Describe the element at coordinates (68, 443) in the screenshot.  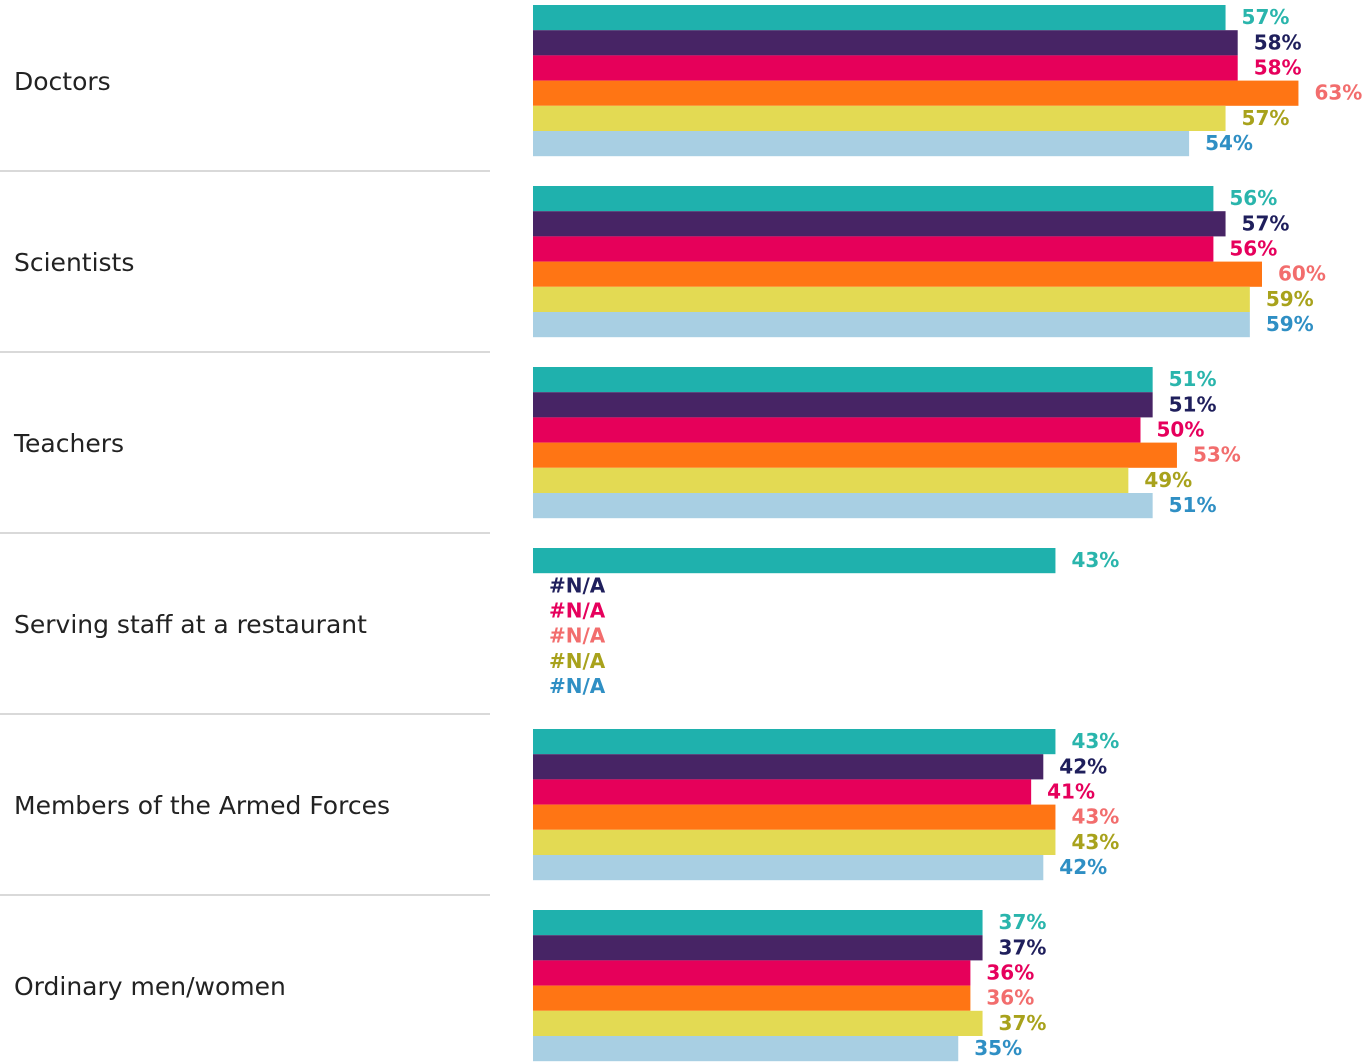
I see `category-label: Teachers` at that location.